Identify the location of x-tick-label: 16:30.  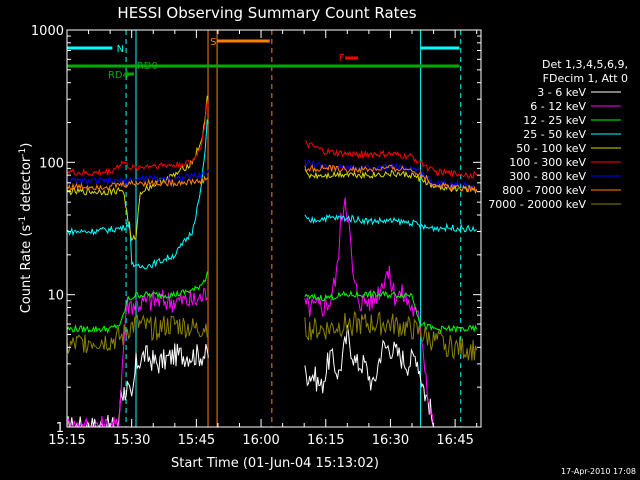
(390, 440).